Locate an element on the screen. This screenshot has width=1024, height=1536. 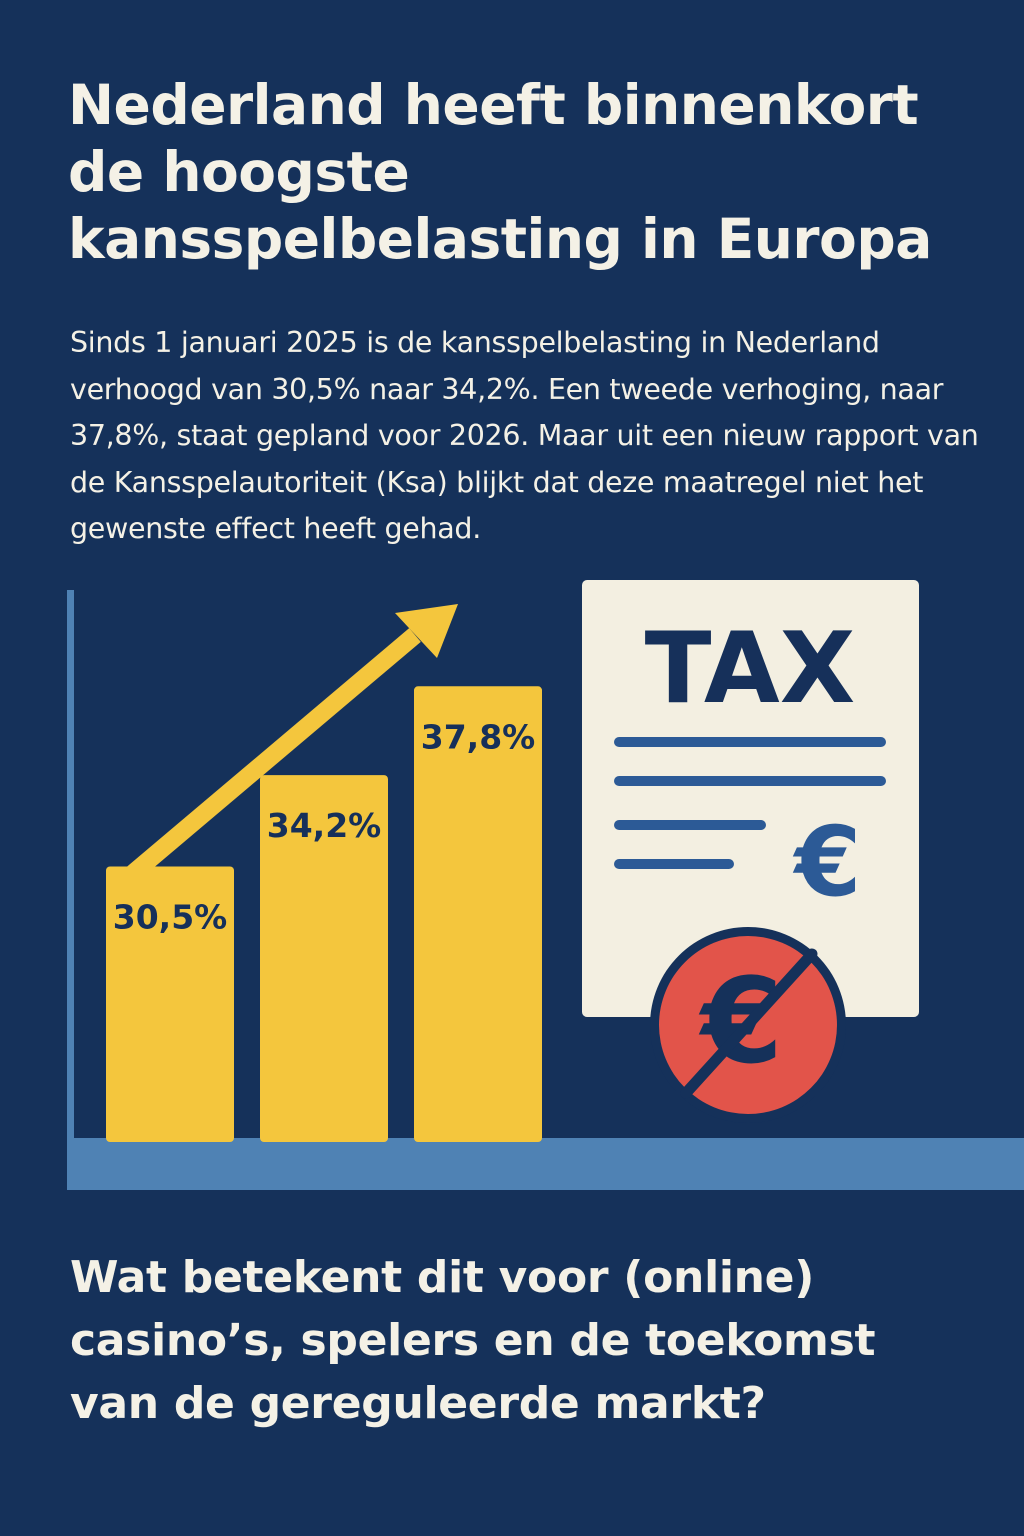
tax-document-icon: TAX € is located at coordinates (750, 798).